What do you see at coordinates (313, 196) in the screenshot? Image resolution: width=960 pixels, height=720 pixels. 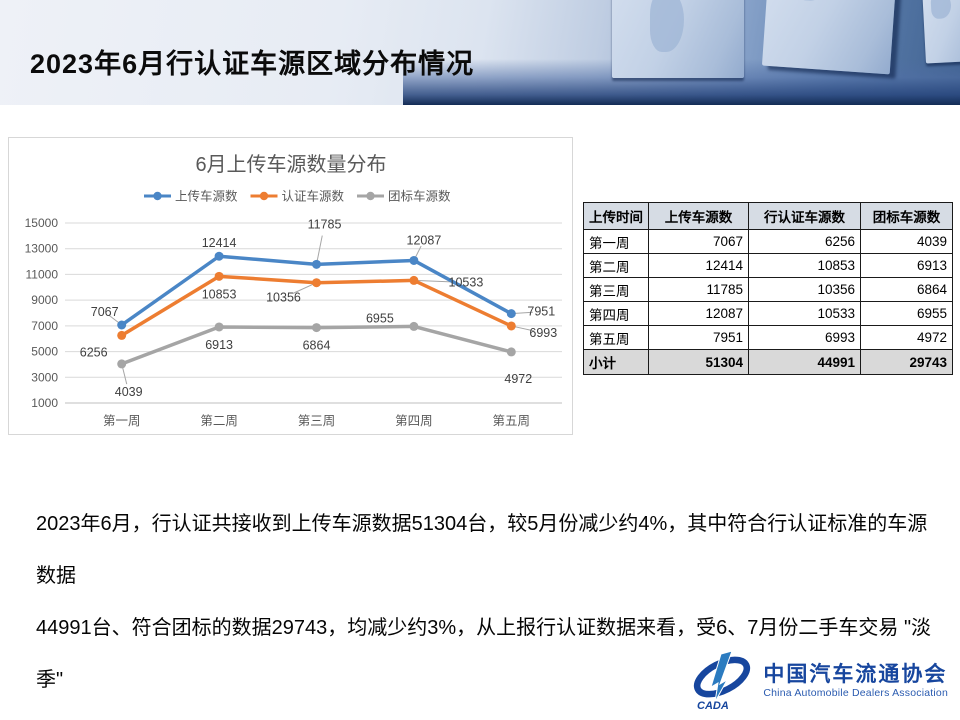 I see `svg-text: 认证车源数` at bounding box center [313, 196].